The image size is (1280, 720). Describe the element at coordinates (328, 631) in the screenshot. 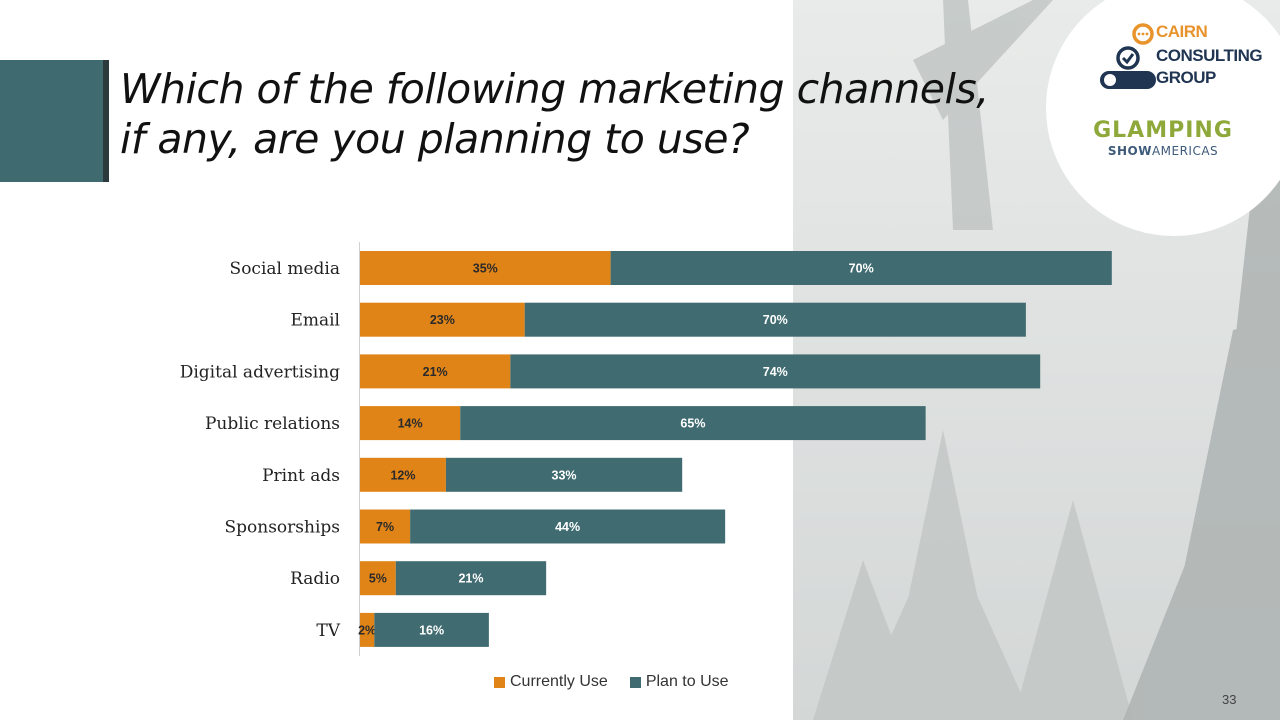

I see `category-label: TV` at that location.